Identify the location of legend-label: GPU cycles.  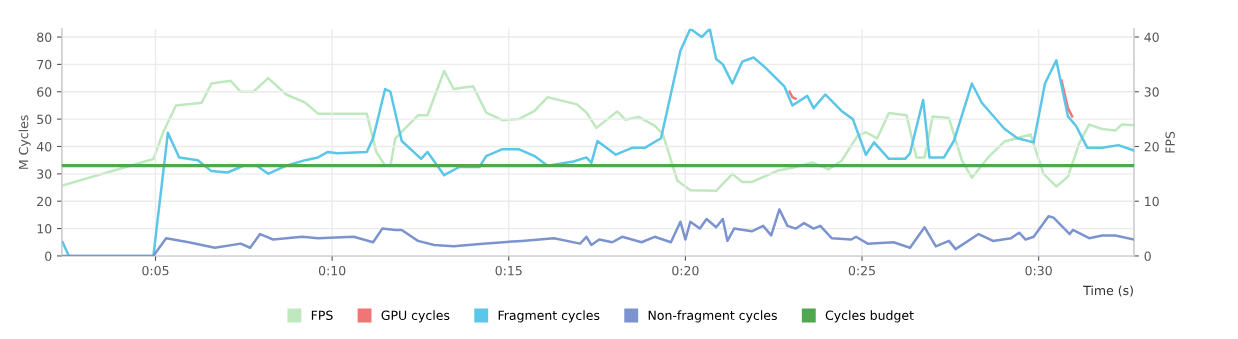
(415, 316).